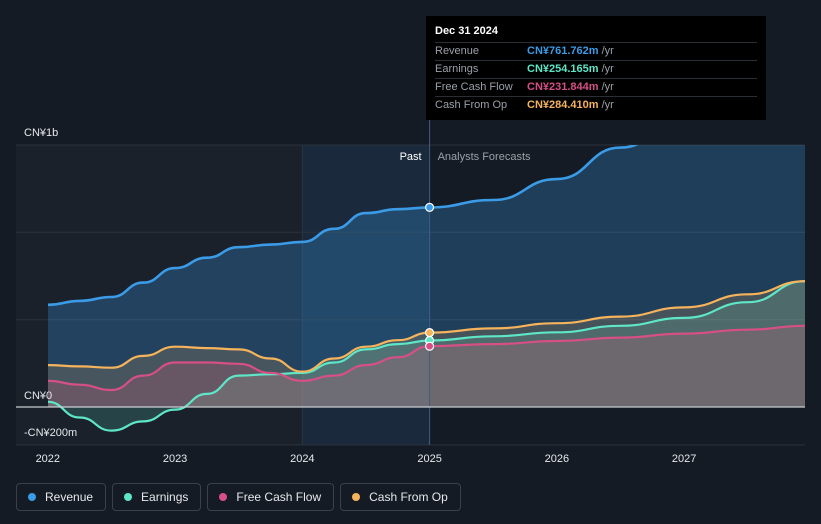 The height and width of the screenshot is (524, 821). Describe the element at coordinates (563, 69) in the screenshot. I see `tooltip-value: CN¥254.165m` at that location.